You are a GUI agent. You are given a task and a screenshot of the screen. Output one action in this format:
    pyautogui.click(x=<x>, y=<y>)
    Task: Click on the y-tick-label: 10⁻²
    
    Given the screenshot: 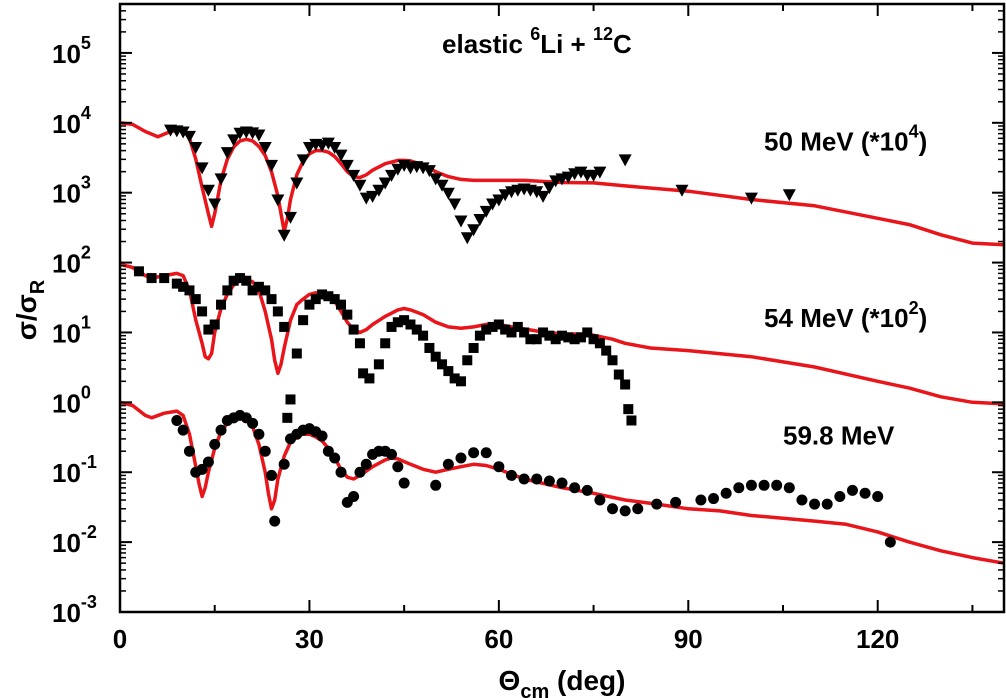 What is the action you would take?
    pyautogui.click(x=74, y=540)
    